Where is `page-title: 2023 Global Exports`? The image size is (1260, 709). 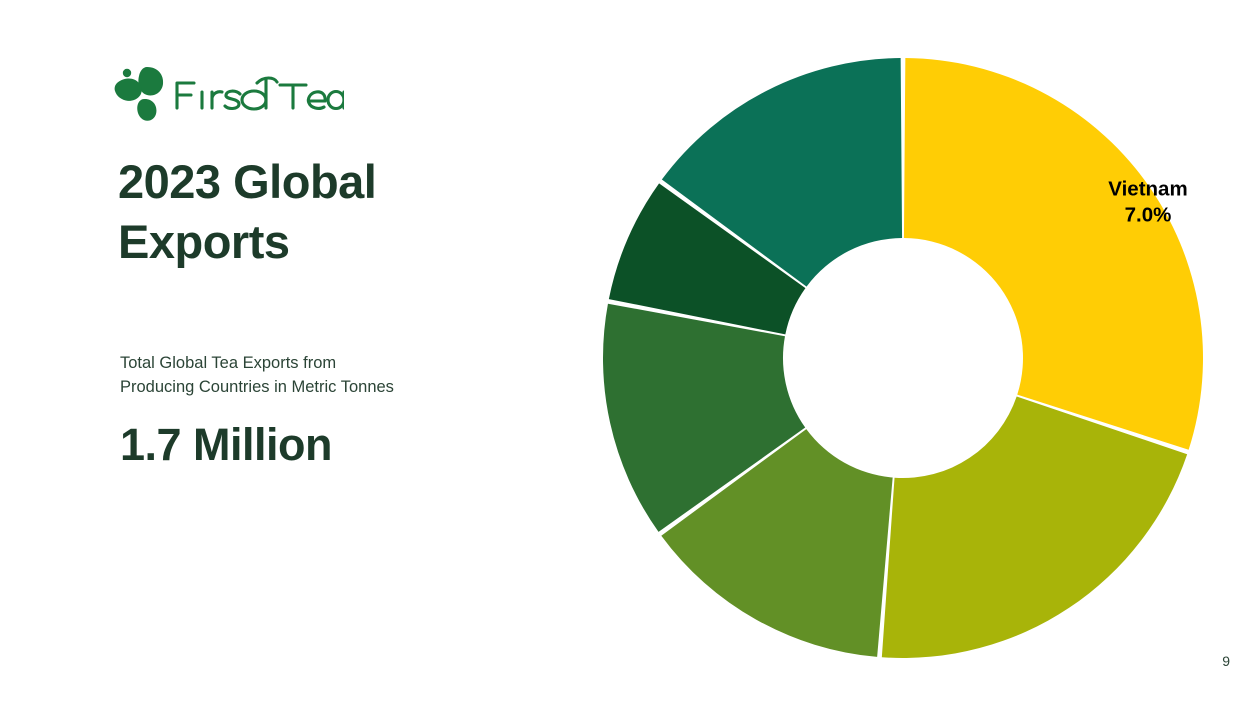 page-title: 2023 Global Exports is located at coordinates (318, 212).